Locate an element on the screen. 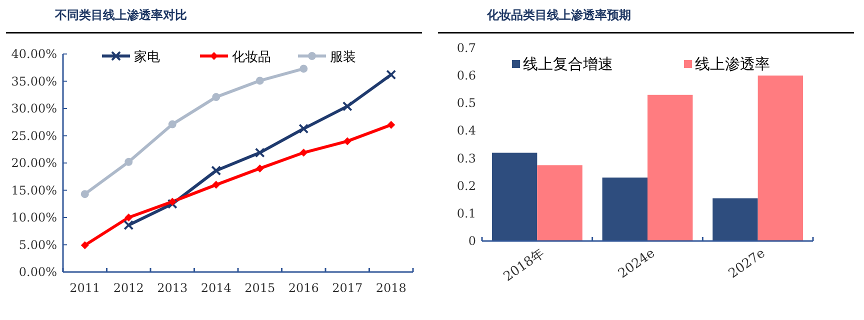 This screenshot has width=864, height=320. x-tick-label: 2014 is located at coordinates (216, 288).